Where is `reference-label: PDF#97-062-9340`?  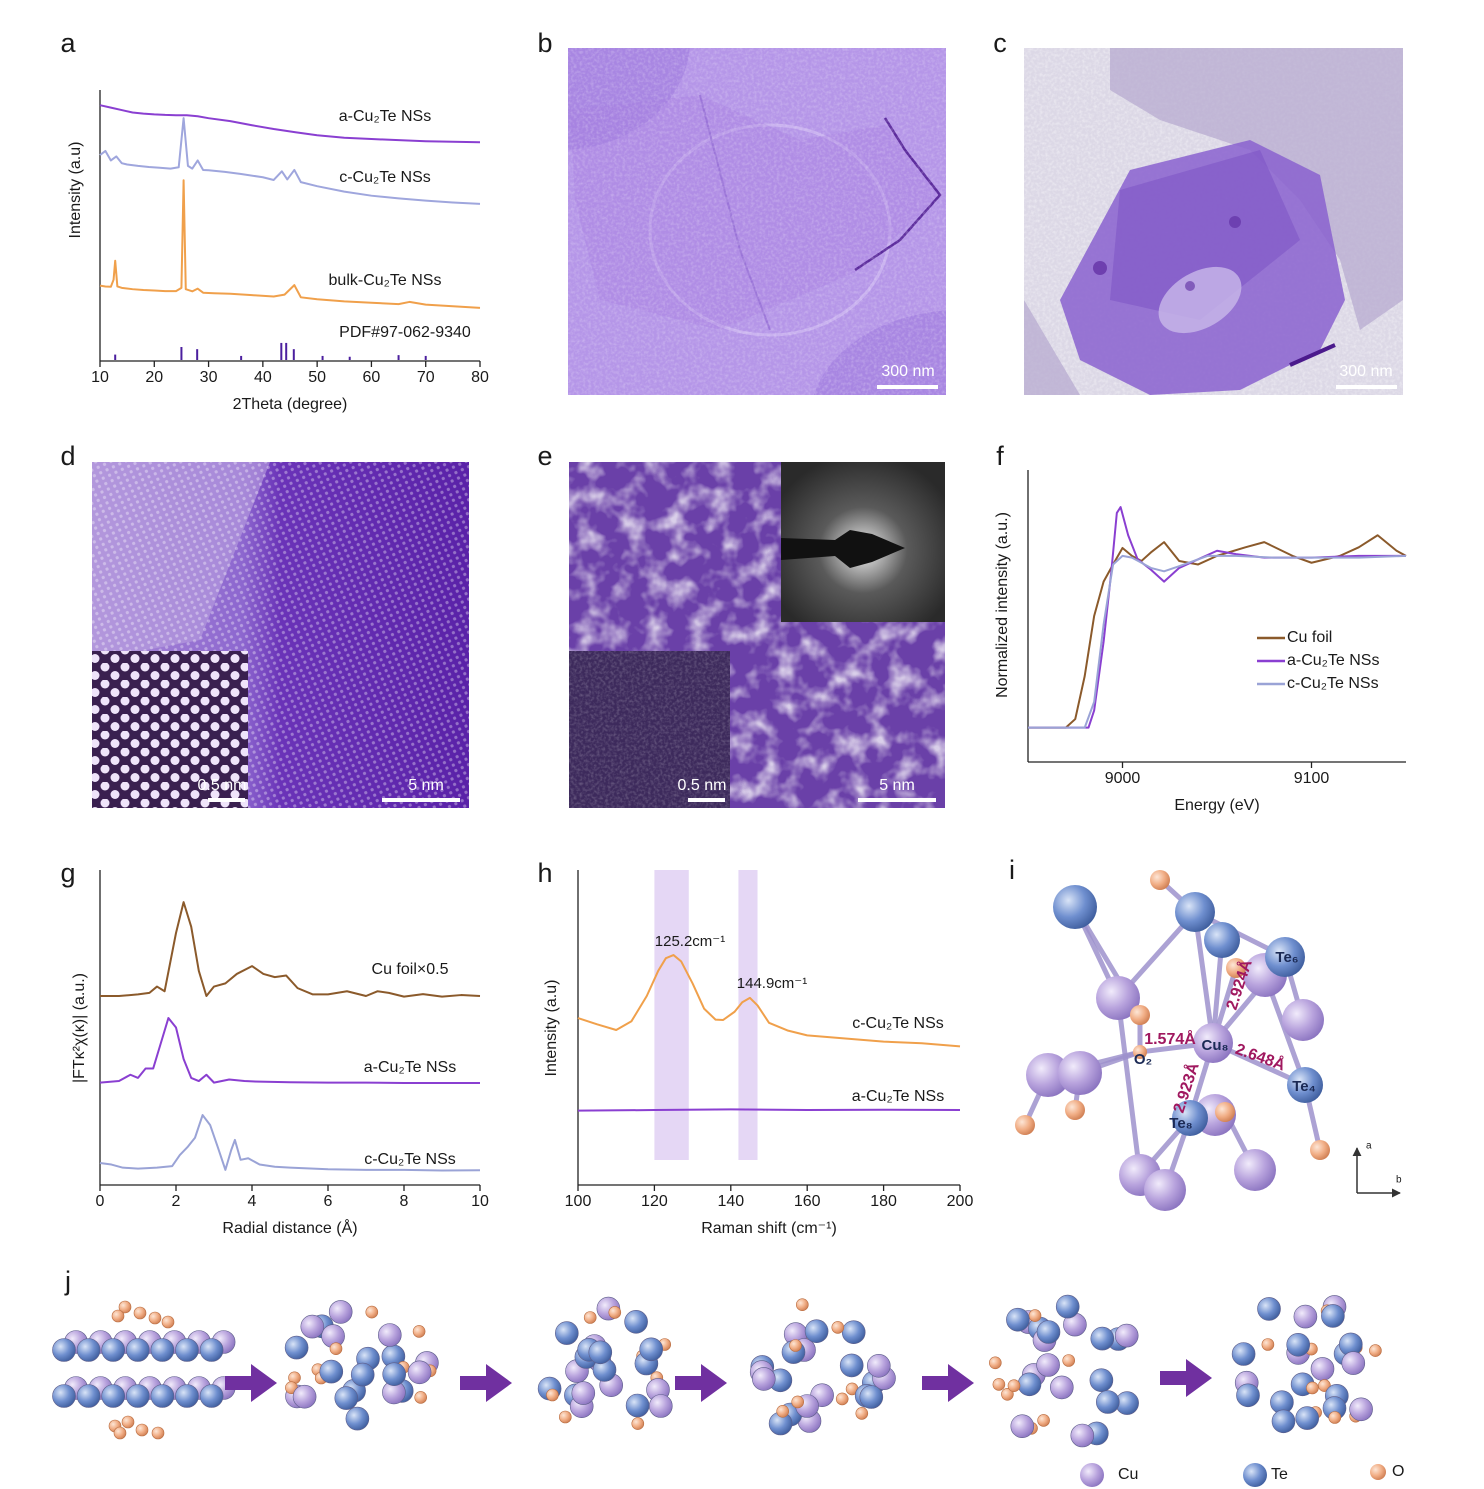
reference-label: PDF#97-062-9340 is located at coordinates (405, 332).